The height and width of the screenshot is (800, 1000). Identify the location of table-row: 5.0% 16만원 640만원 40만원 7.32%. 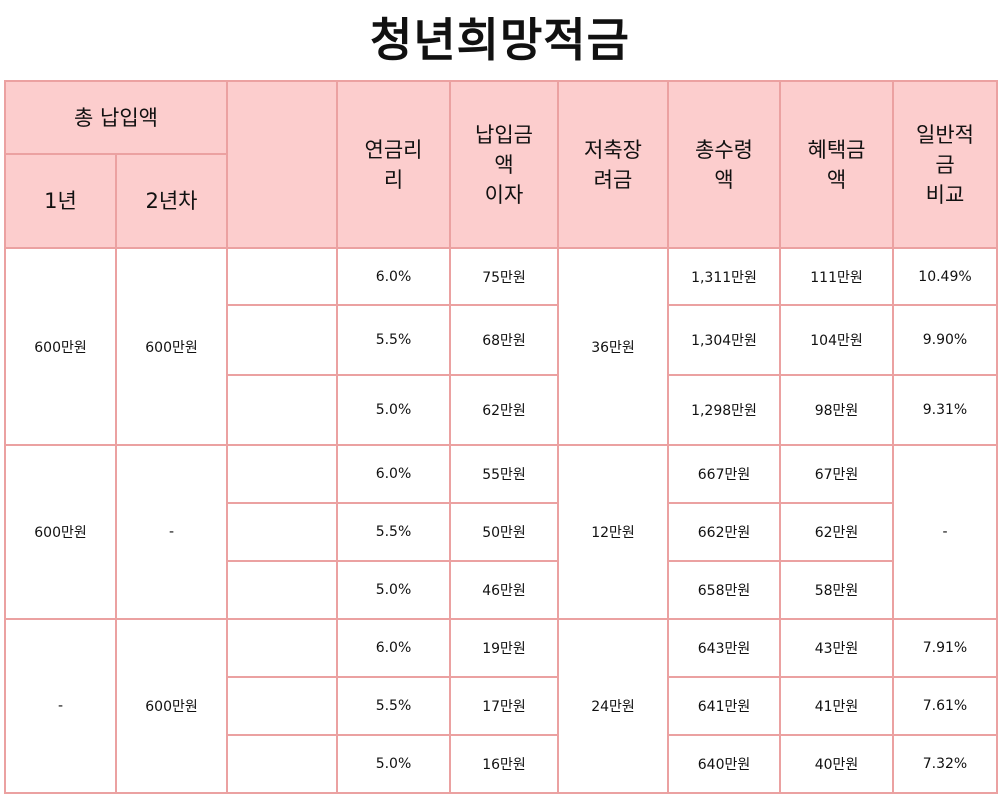
(501, 764).